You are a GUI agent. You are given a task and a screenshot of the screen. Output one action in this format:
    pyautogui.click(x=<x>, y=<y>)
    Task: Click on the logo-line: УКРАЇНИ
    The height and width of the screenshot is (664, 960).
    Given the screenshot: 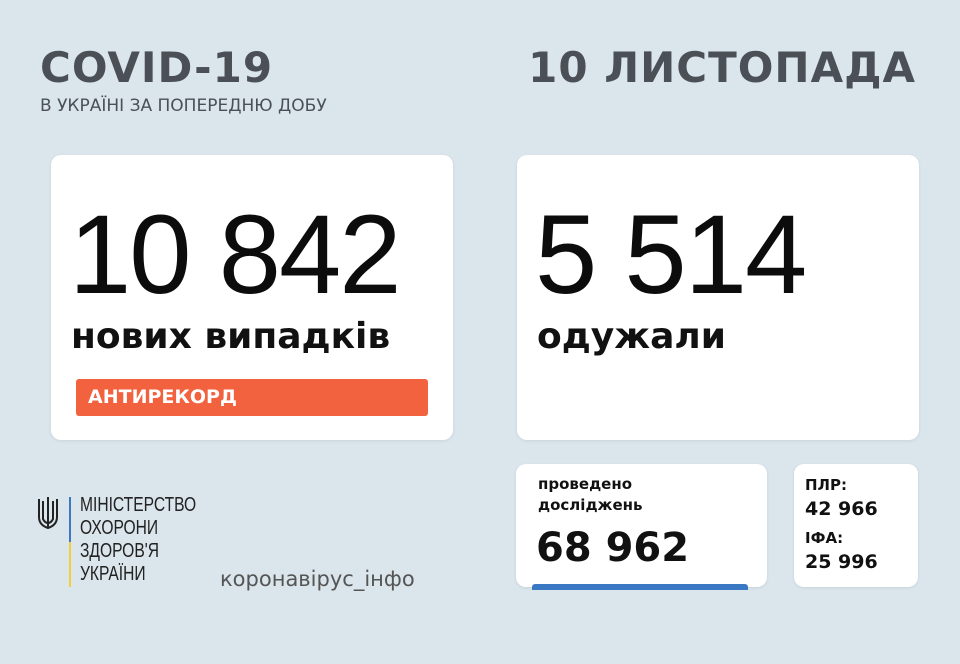 What is the action you would take?
    pyautogui.click(x=113, y=574)
    